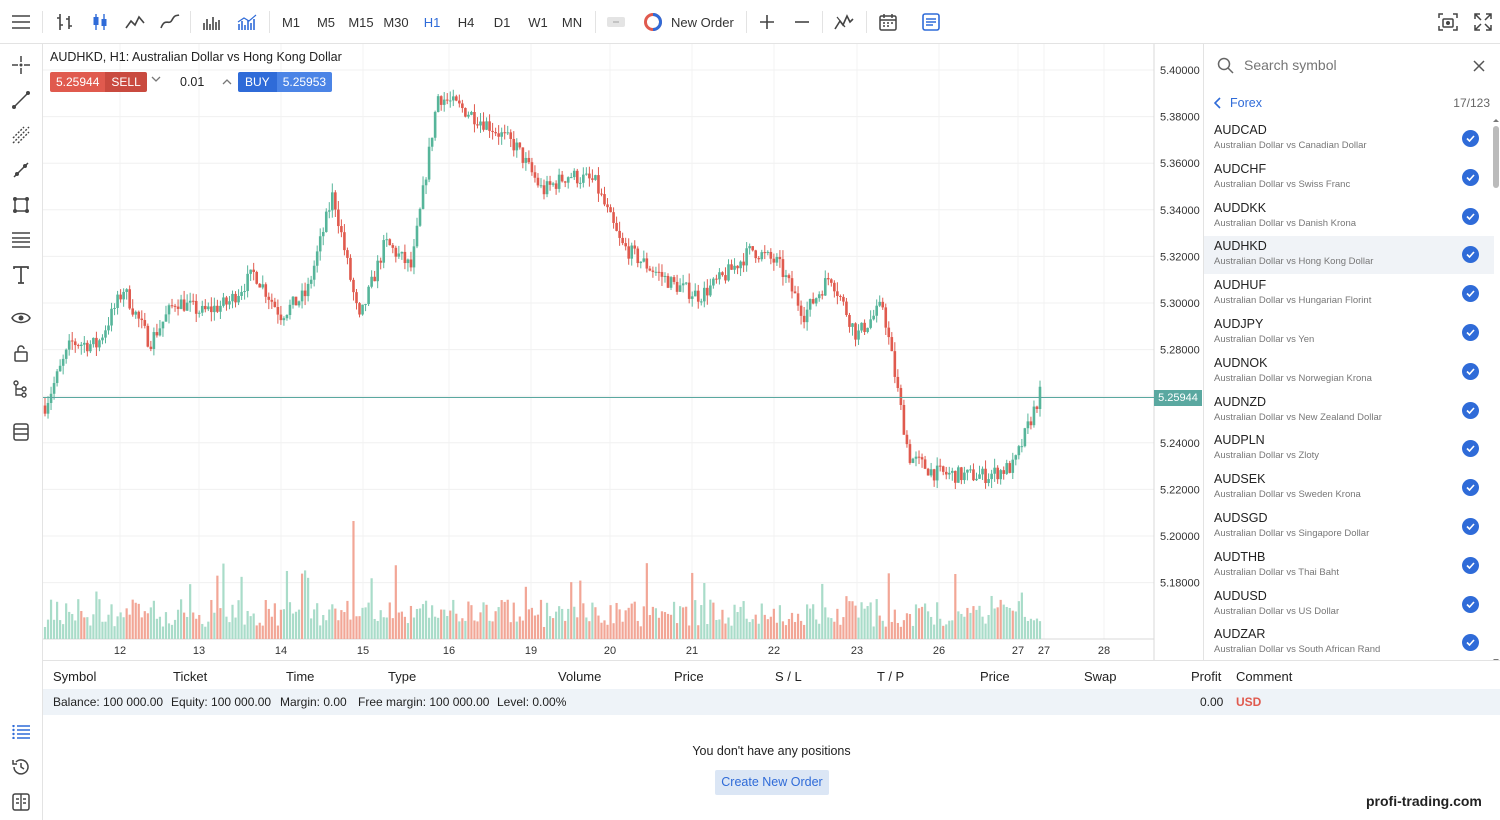 The image size is (1500, 820). What do you see at coordinates (326, 22) in the screenshot?
I see `timeframe-m5: M5` at bounding box center [326, 22].